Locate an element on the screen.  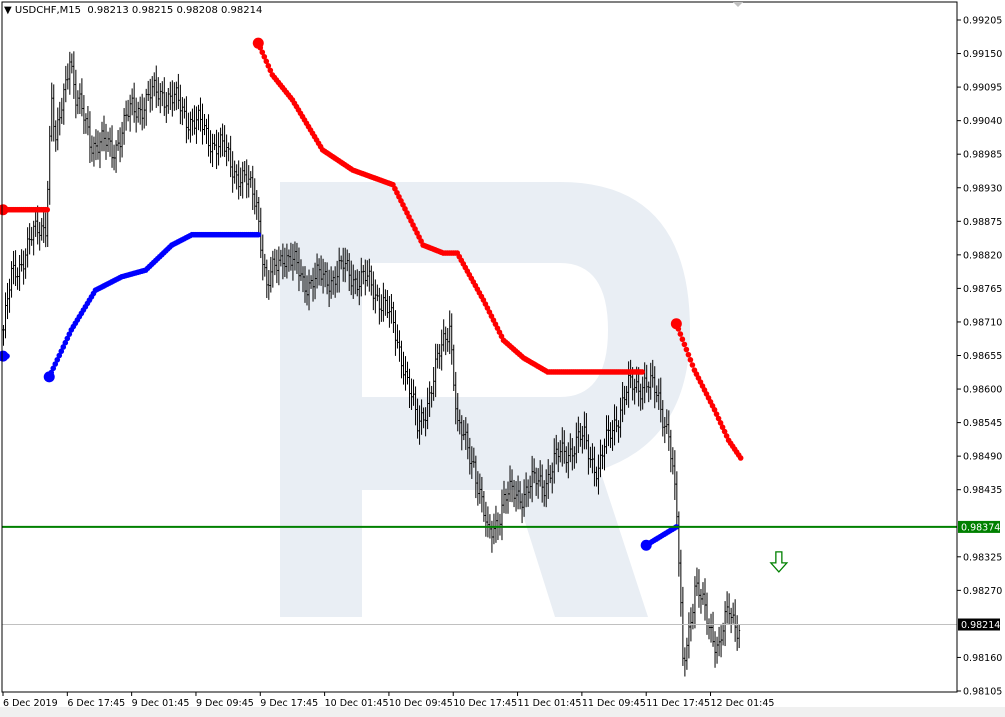
dropdown-triangle-icon: ▼ is located at coordinates (9, 10).